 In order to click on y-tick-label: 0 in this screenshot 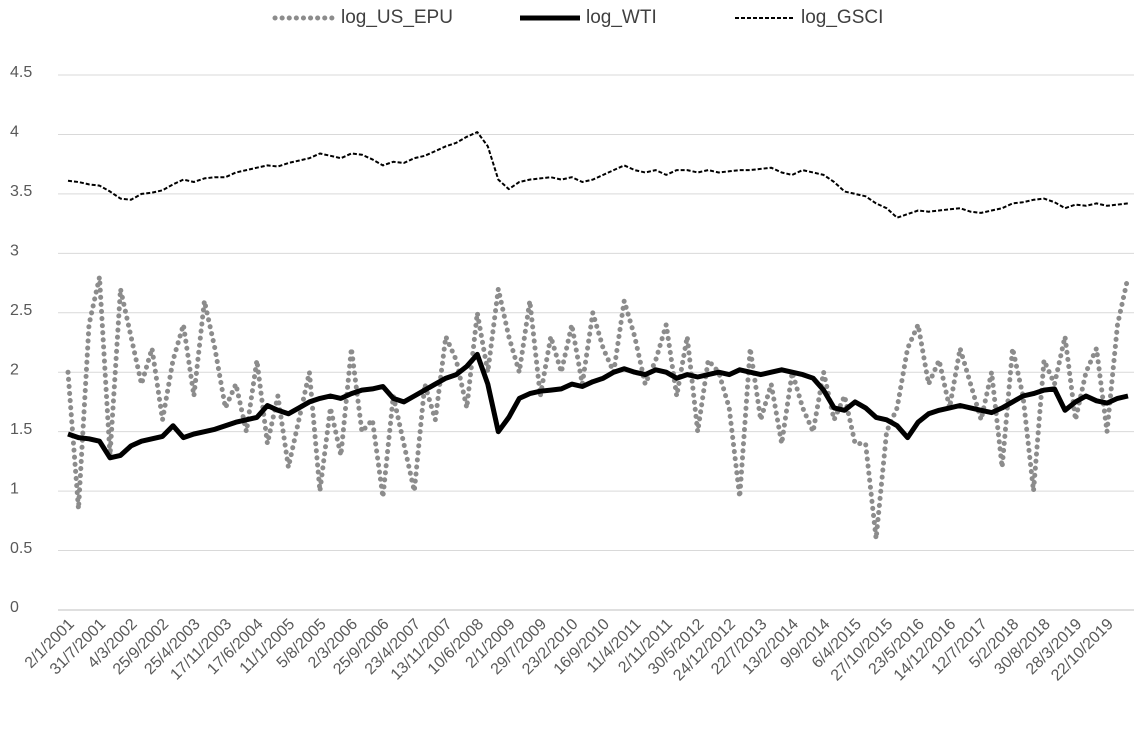, I will do `click(14, 607)`.